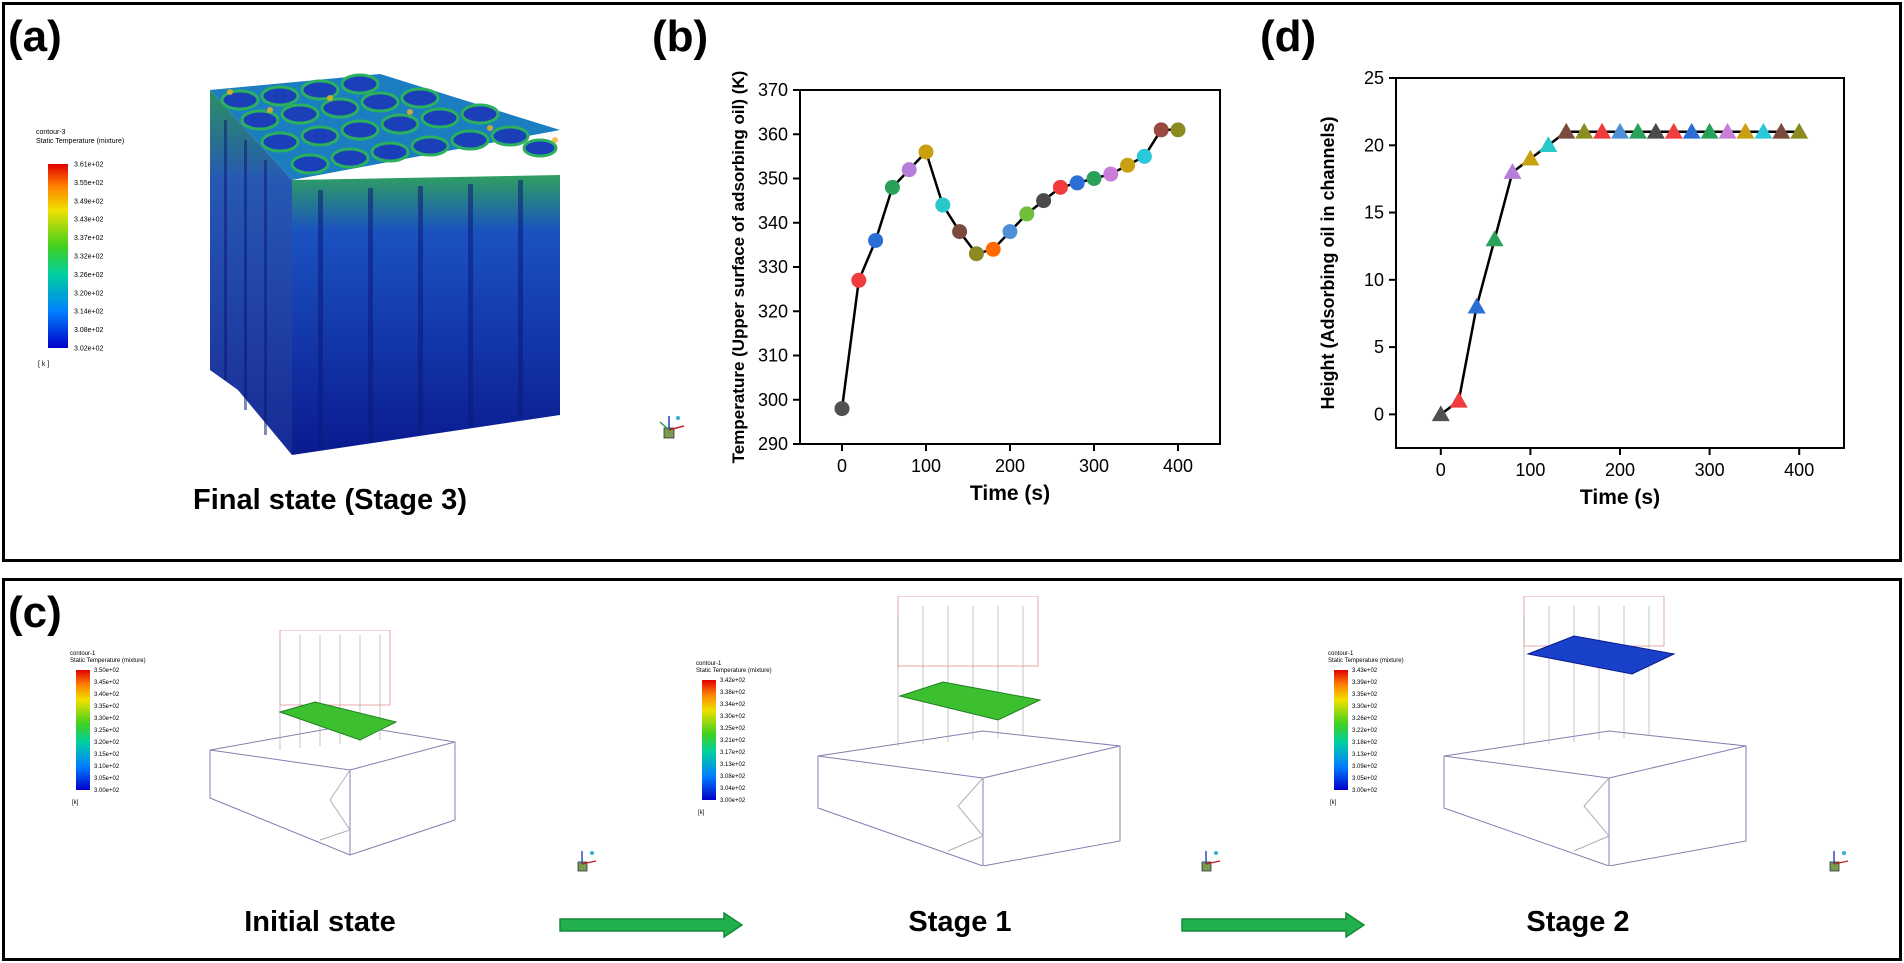 The height and width of the screenshot is (963, 1904). Describe the element at coordinates (88, 348) in the screenshot. I see `legend-tick-label: 3.02e+02` at that location.